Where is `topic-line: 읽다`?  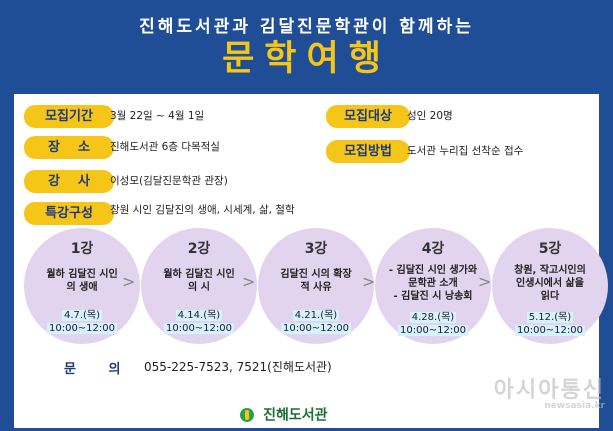 topic-line: 읽다 is located at coordinates (550, 296).